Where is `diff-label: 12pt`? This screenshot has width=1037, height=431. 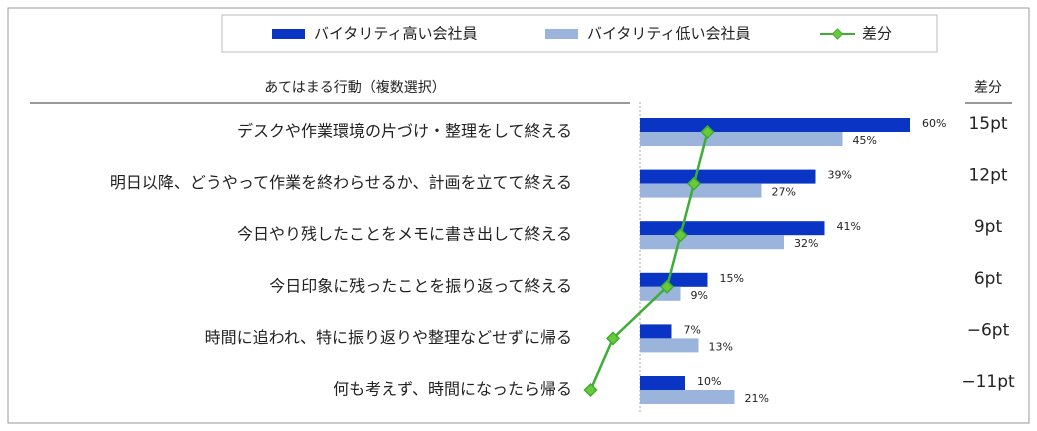 diff-label: 12pt is located at coordinates (987, 176).